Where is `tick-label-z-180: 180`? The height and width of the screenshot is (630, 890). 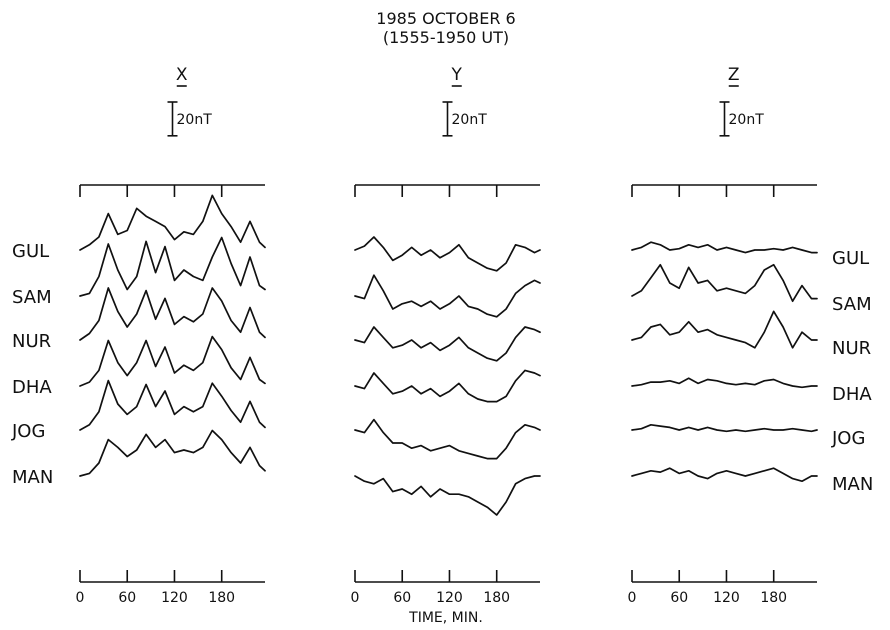
tick-label-z-180: 180 is located at coordinates (773, 598).